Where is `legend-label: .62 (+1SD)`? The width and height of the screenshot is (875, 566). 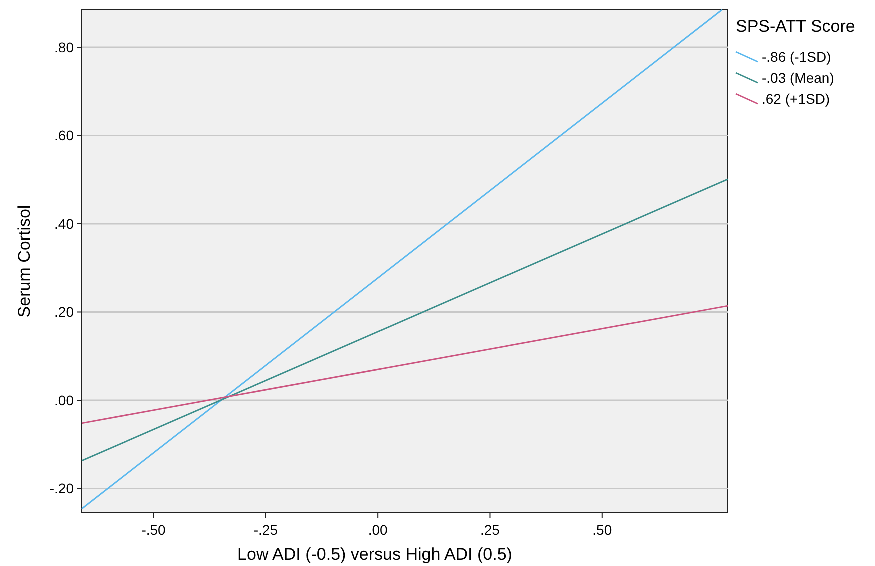 legend-label: .62 (+1SD) is located at coordinates (796, 99).